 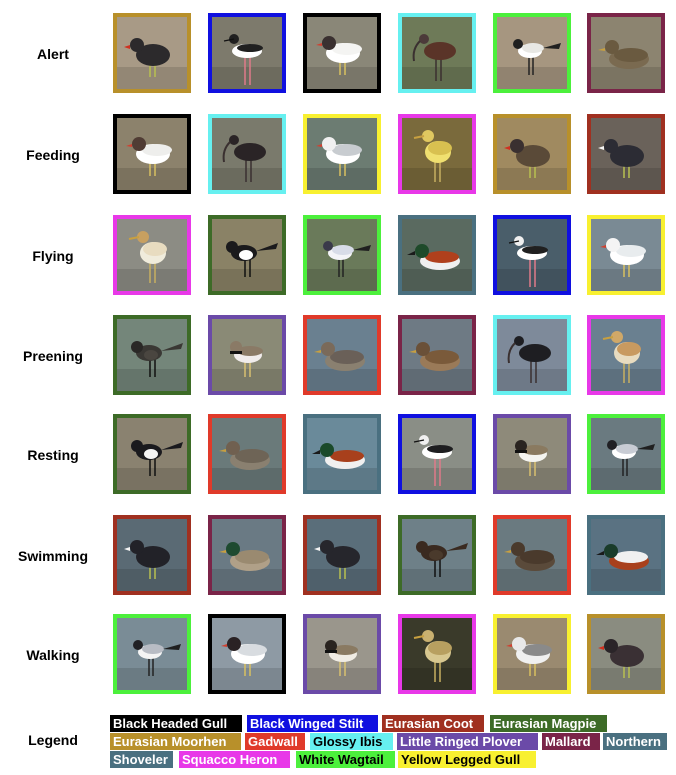 I want to click on row-label-swimming: Swimming, so click(x=52, y=556).